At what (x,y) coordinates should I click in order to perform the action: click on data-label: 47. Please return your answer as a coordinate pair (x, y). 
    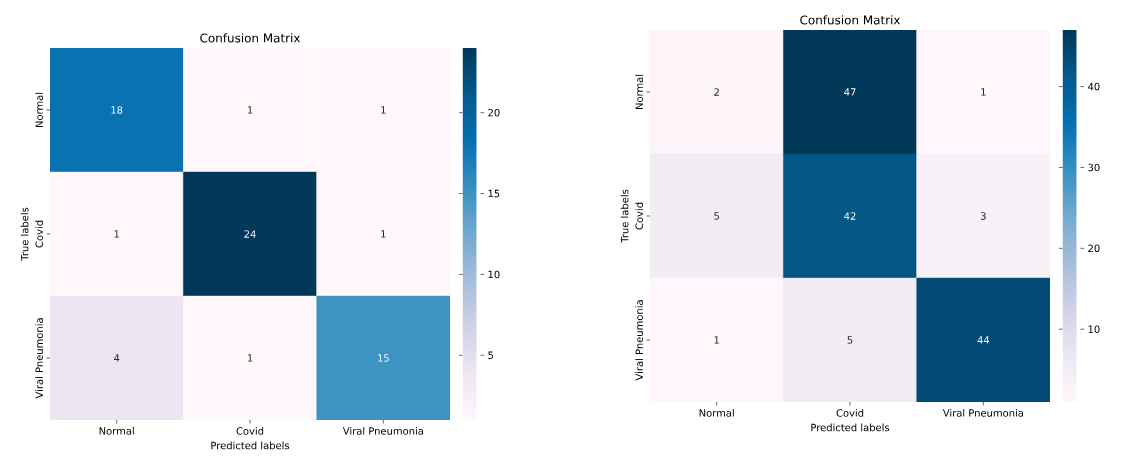
    Looking at the image, I should click on (850, 92).